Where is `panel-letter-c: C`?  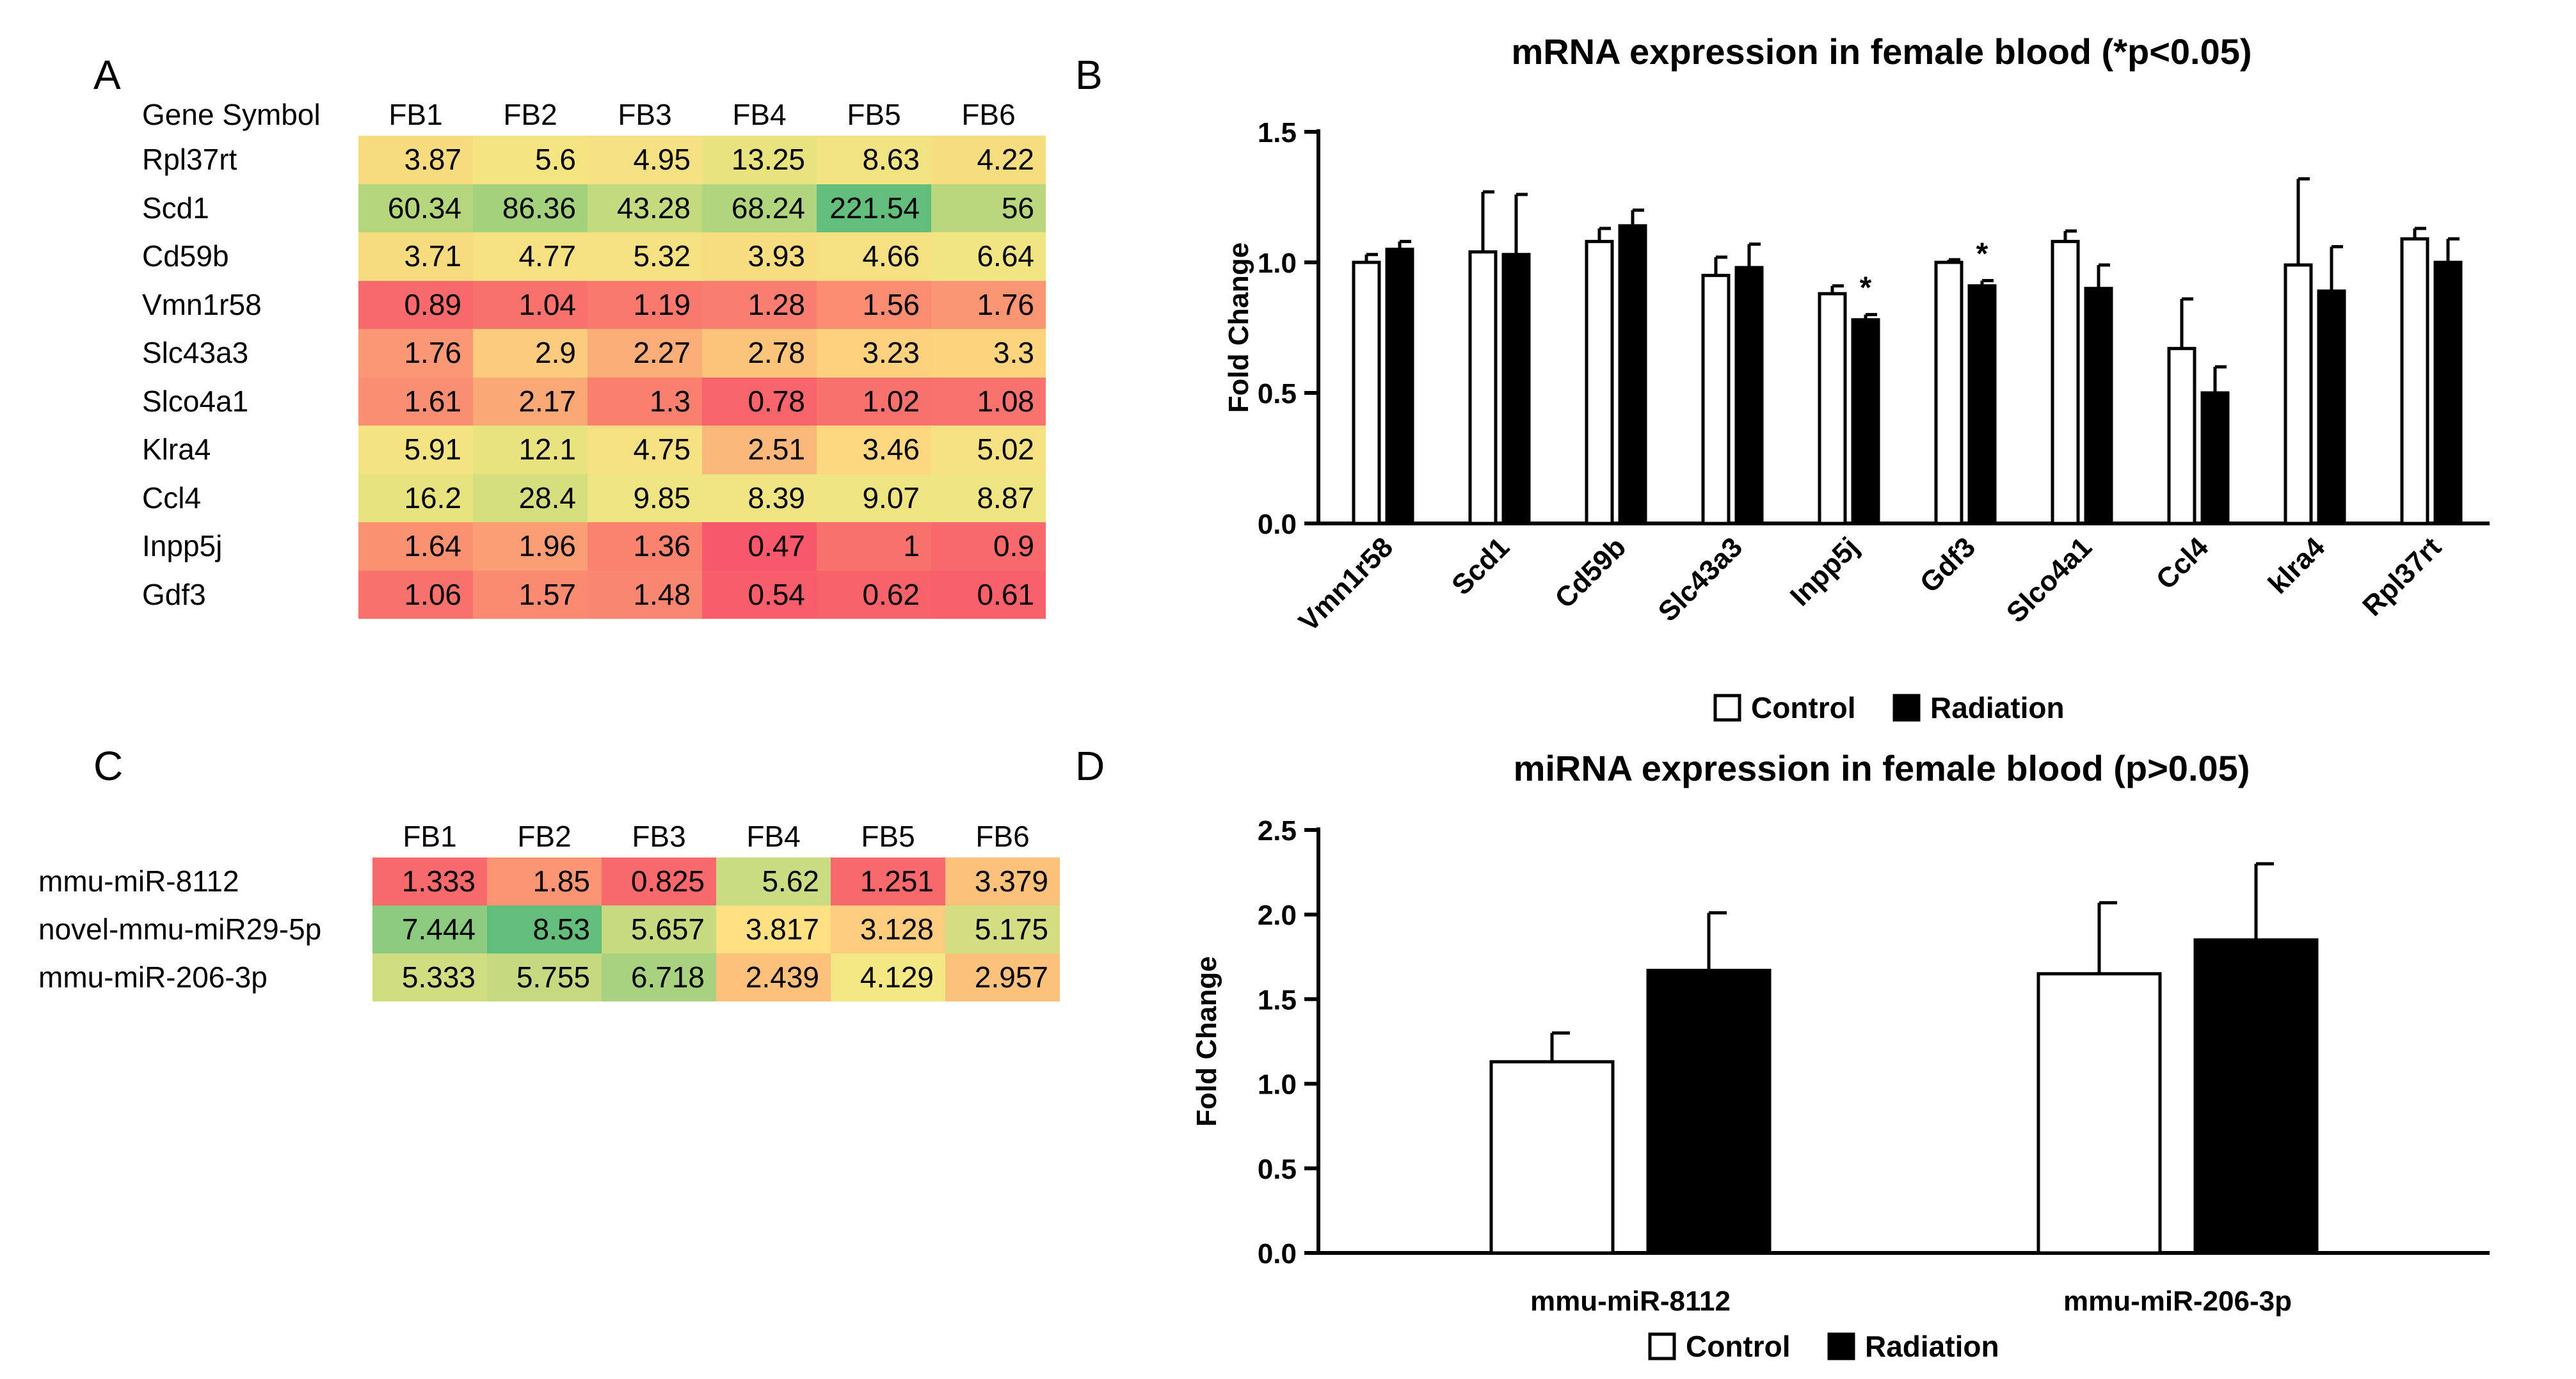
panel-letter-c: C is located at coordinates (108, 766).